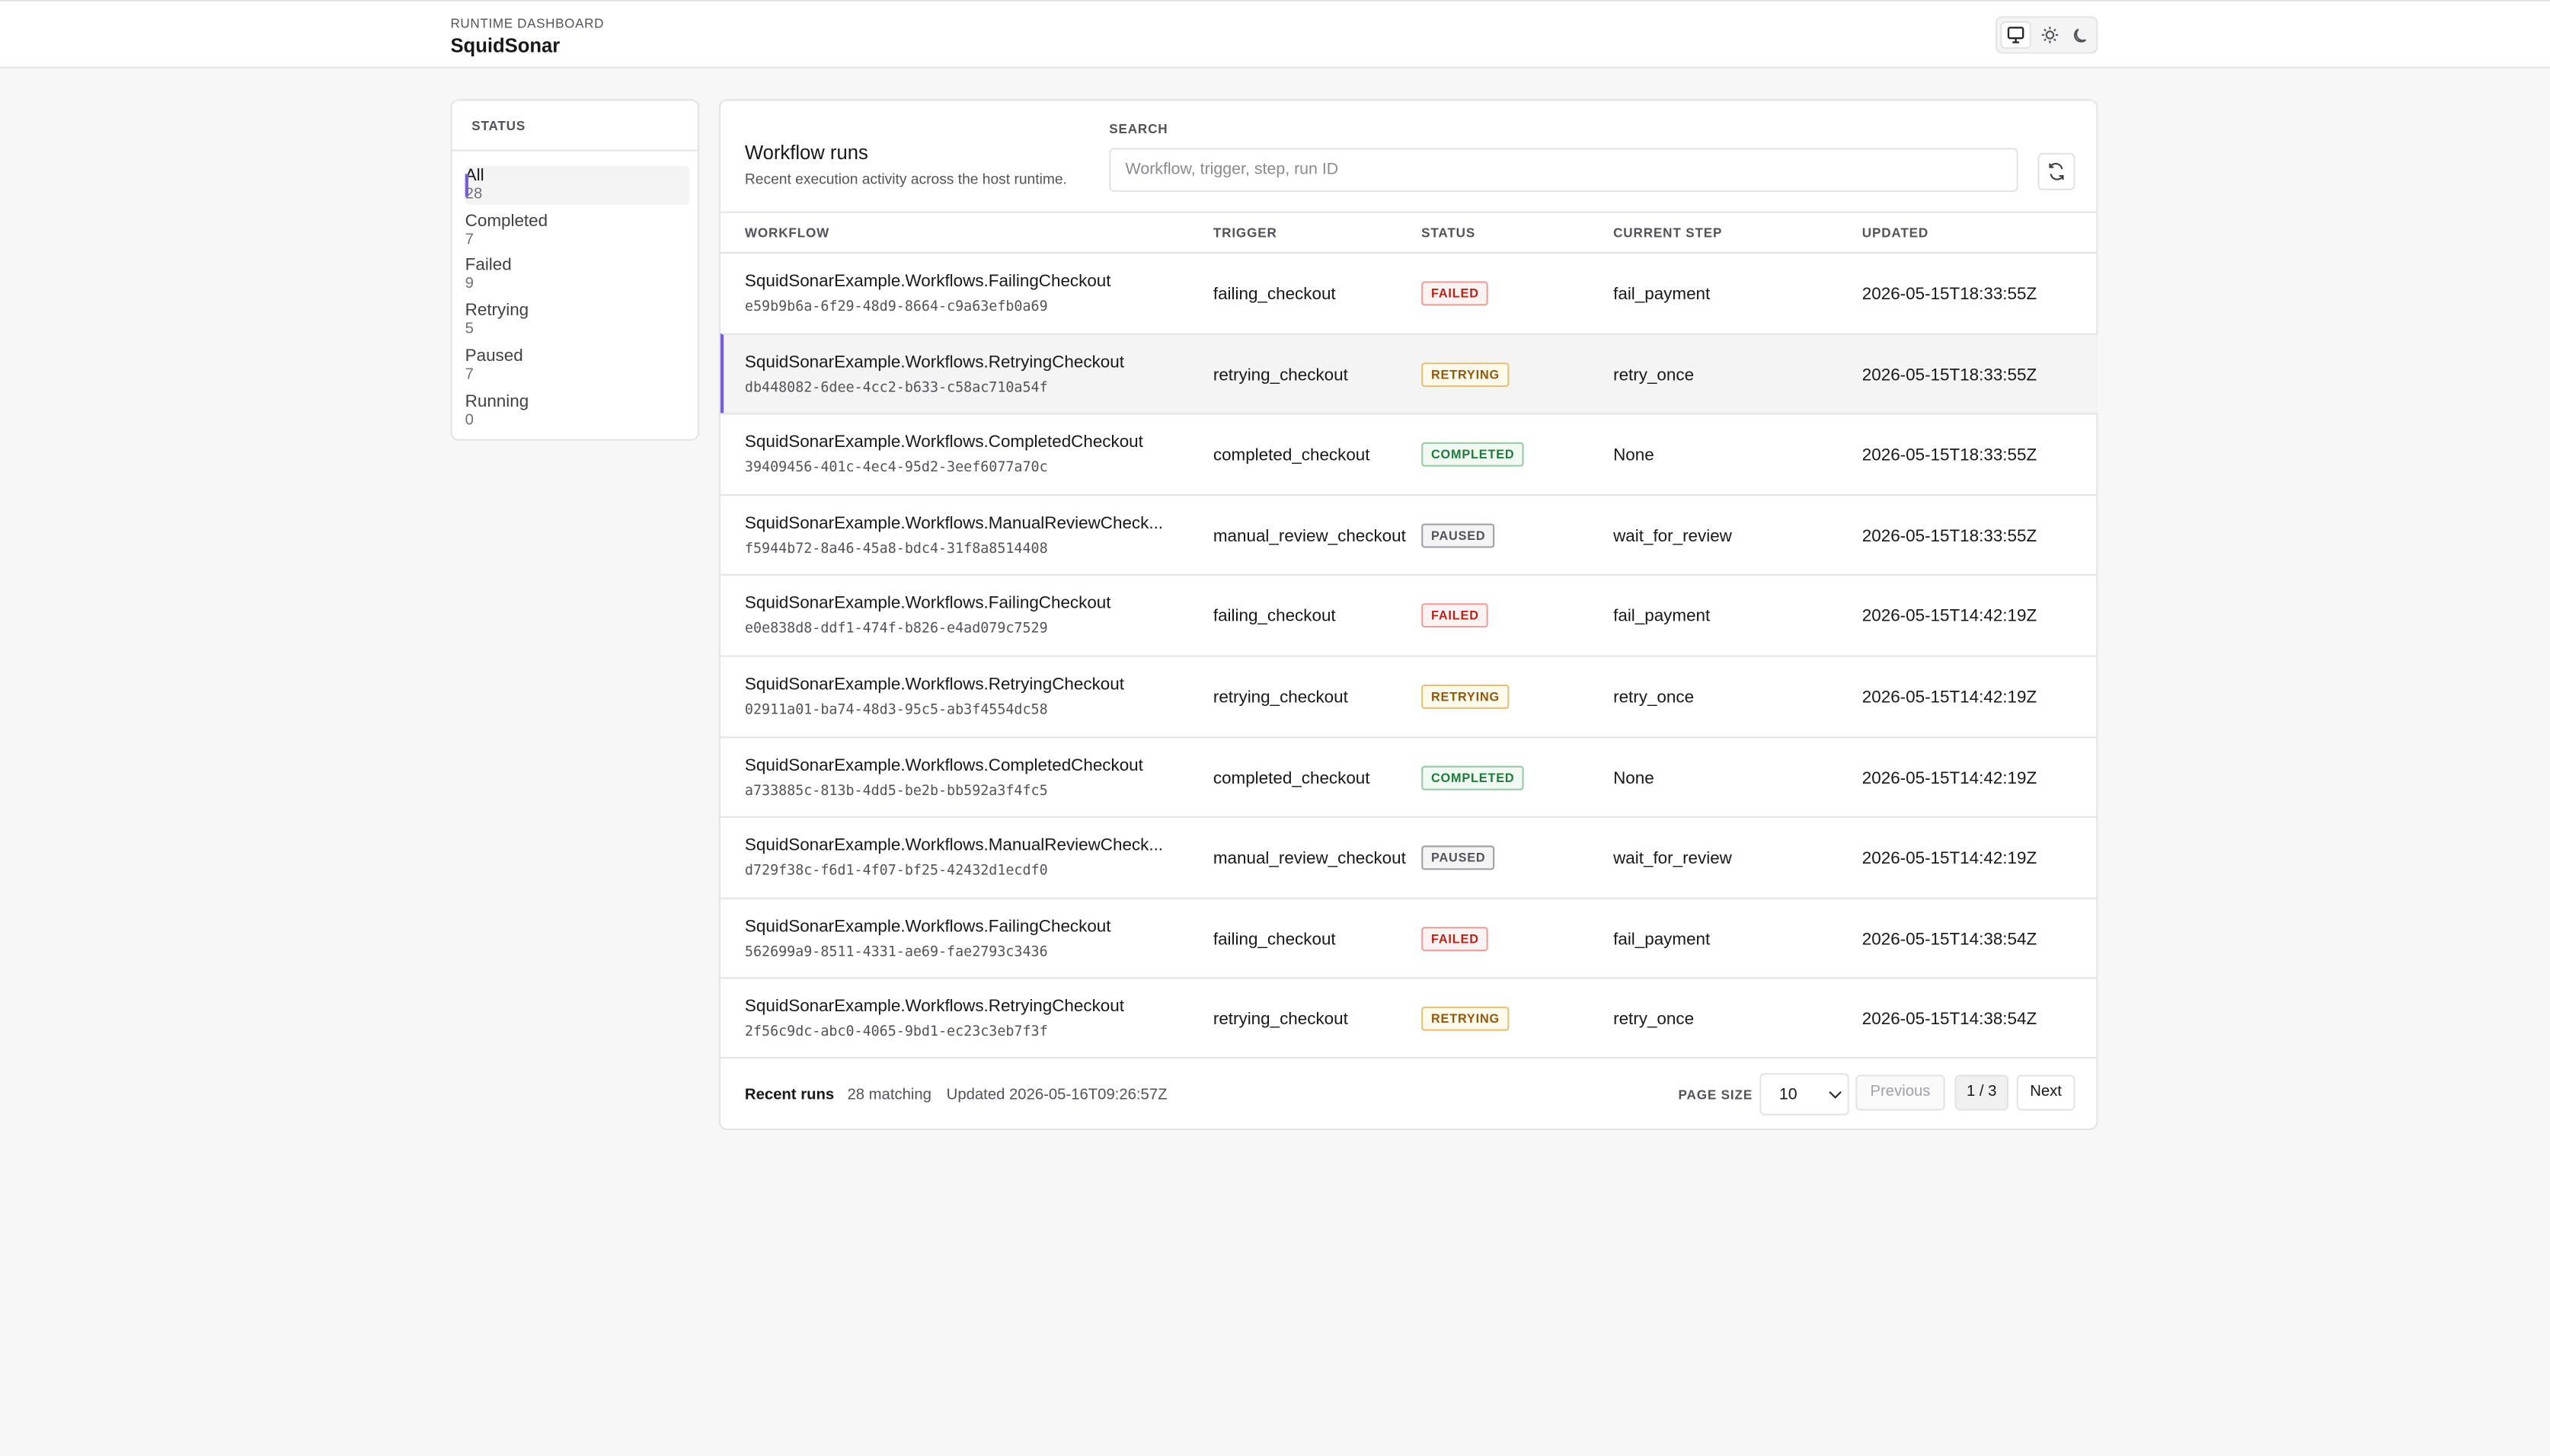 This screenshot has height=1456, width=2550. I want to click on filter-label: Completed, so click(506, 220).